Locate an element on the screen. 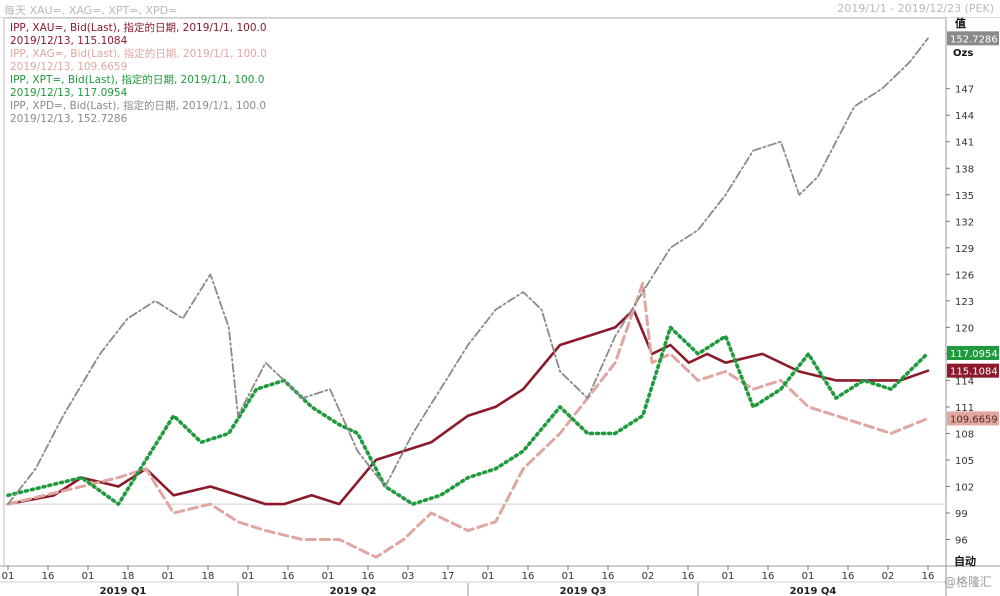 The height and width of the screenshot is (596, 1000). y-tick-label: 129 is located at coordinates (964, 249).